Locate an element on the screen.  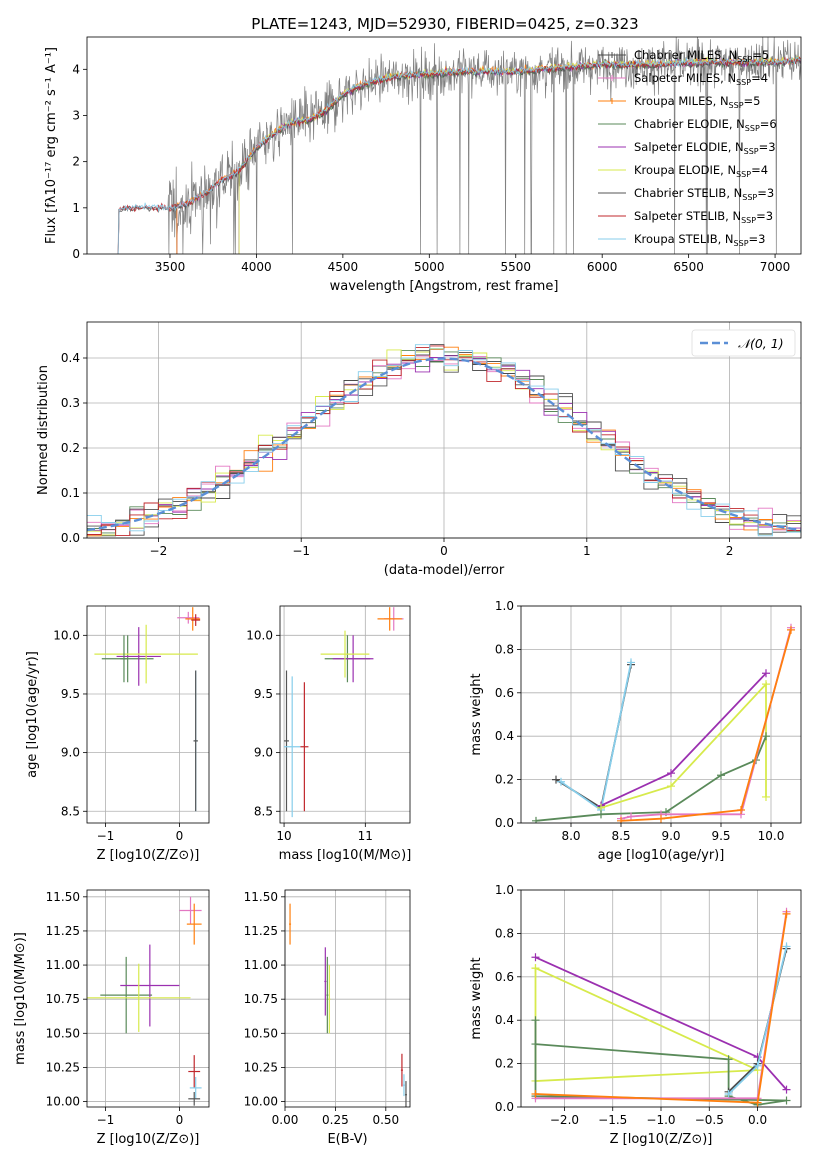
y-tick-label: 10.00 is located at coordinates (63, 1102).